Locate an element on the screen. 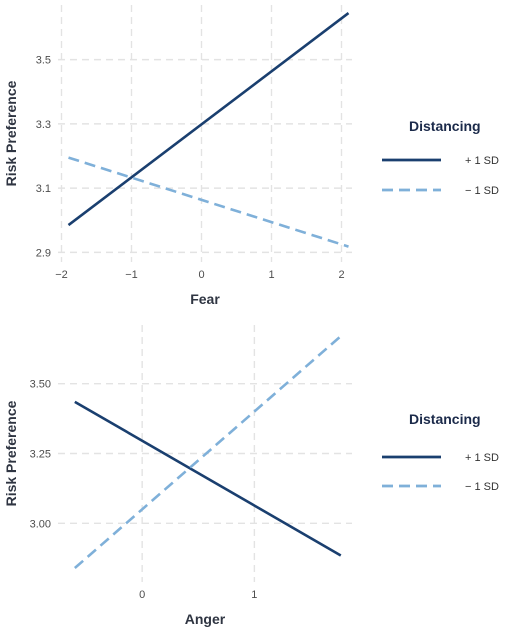 This screenshot has height=635, width=510. y-tick-label: 3.50 is located at coordinates (40, 385).